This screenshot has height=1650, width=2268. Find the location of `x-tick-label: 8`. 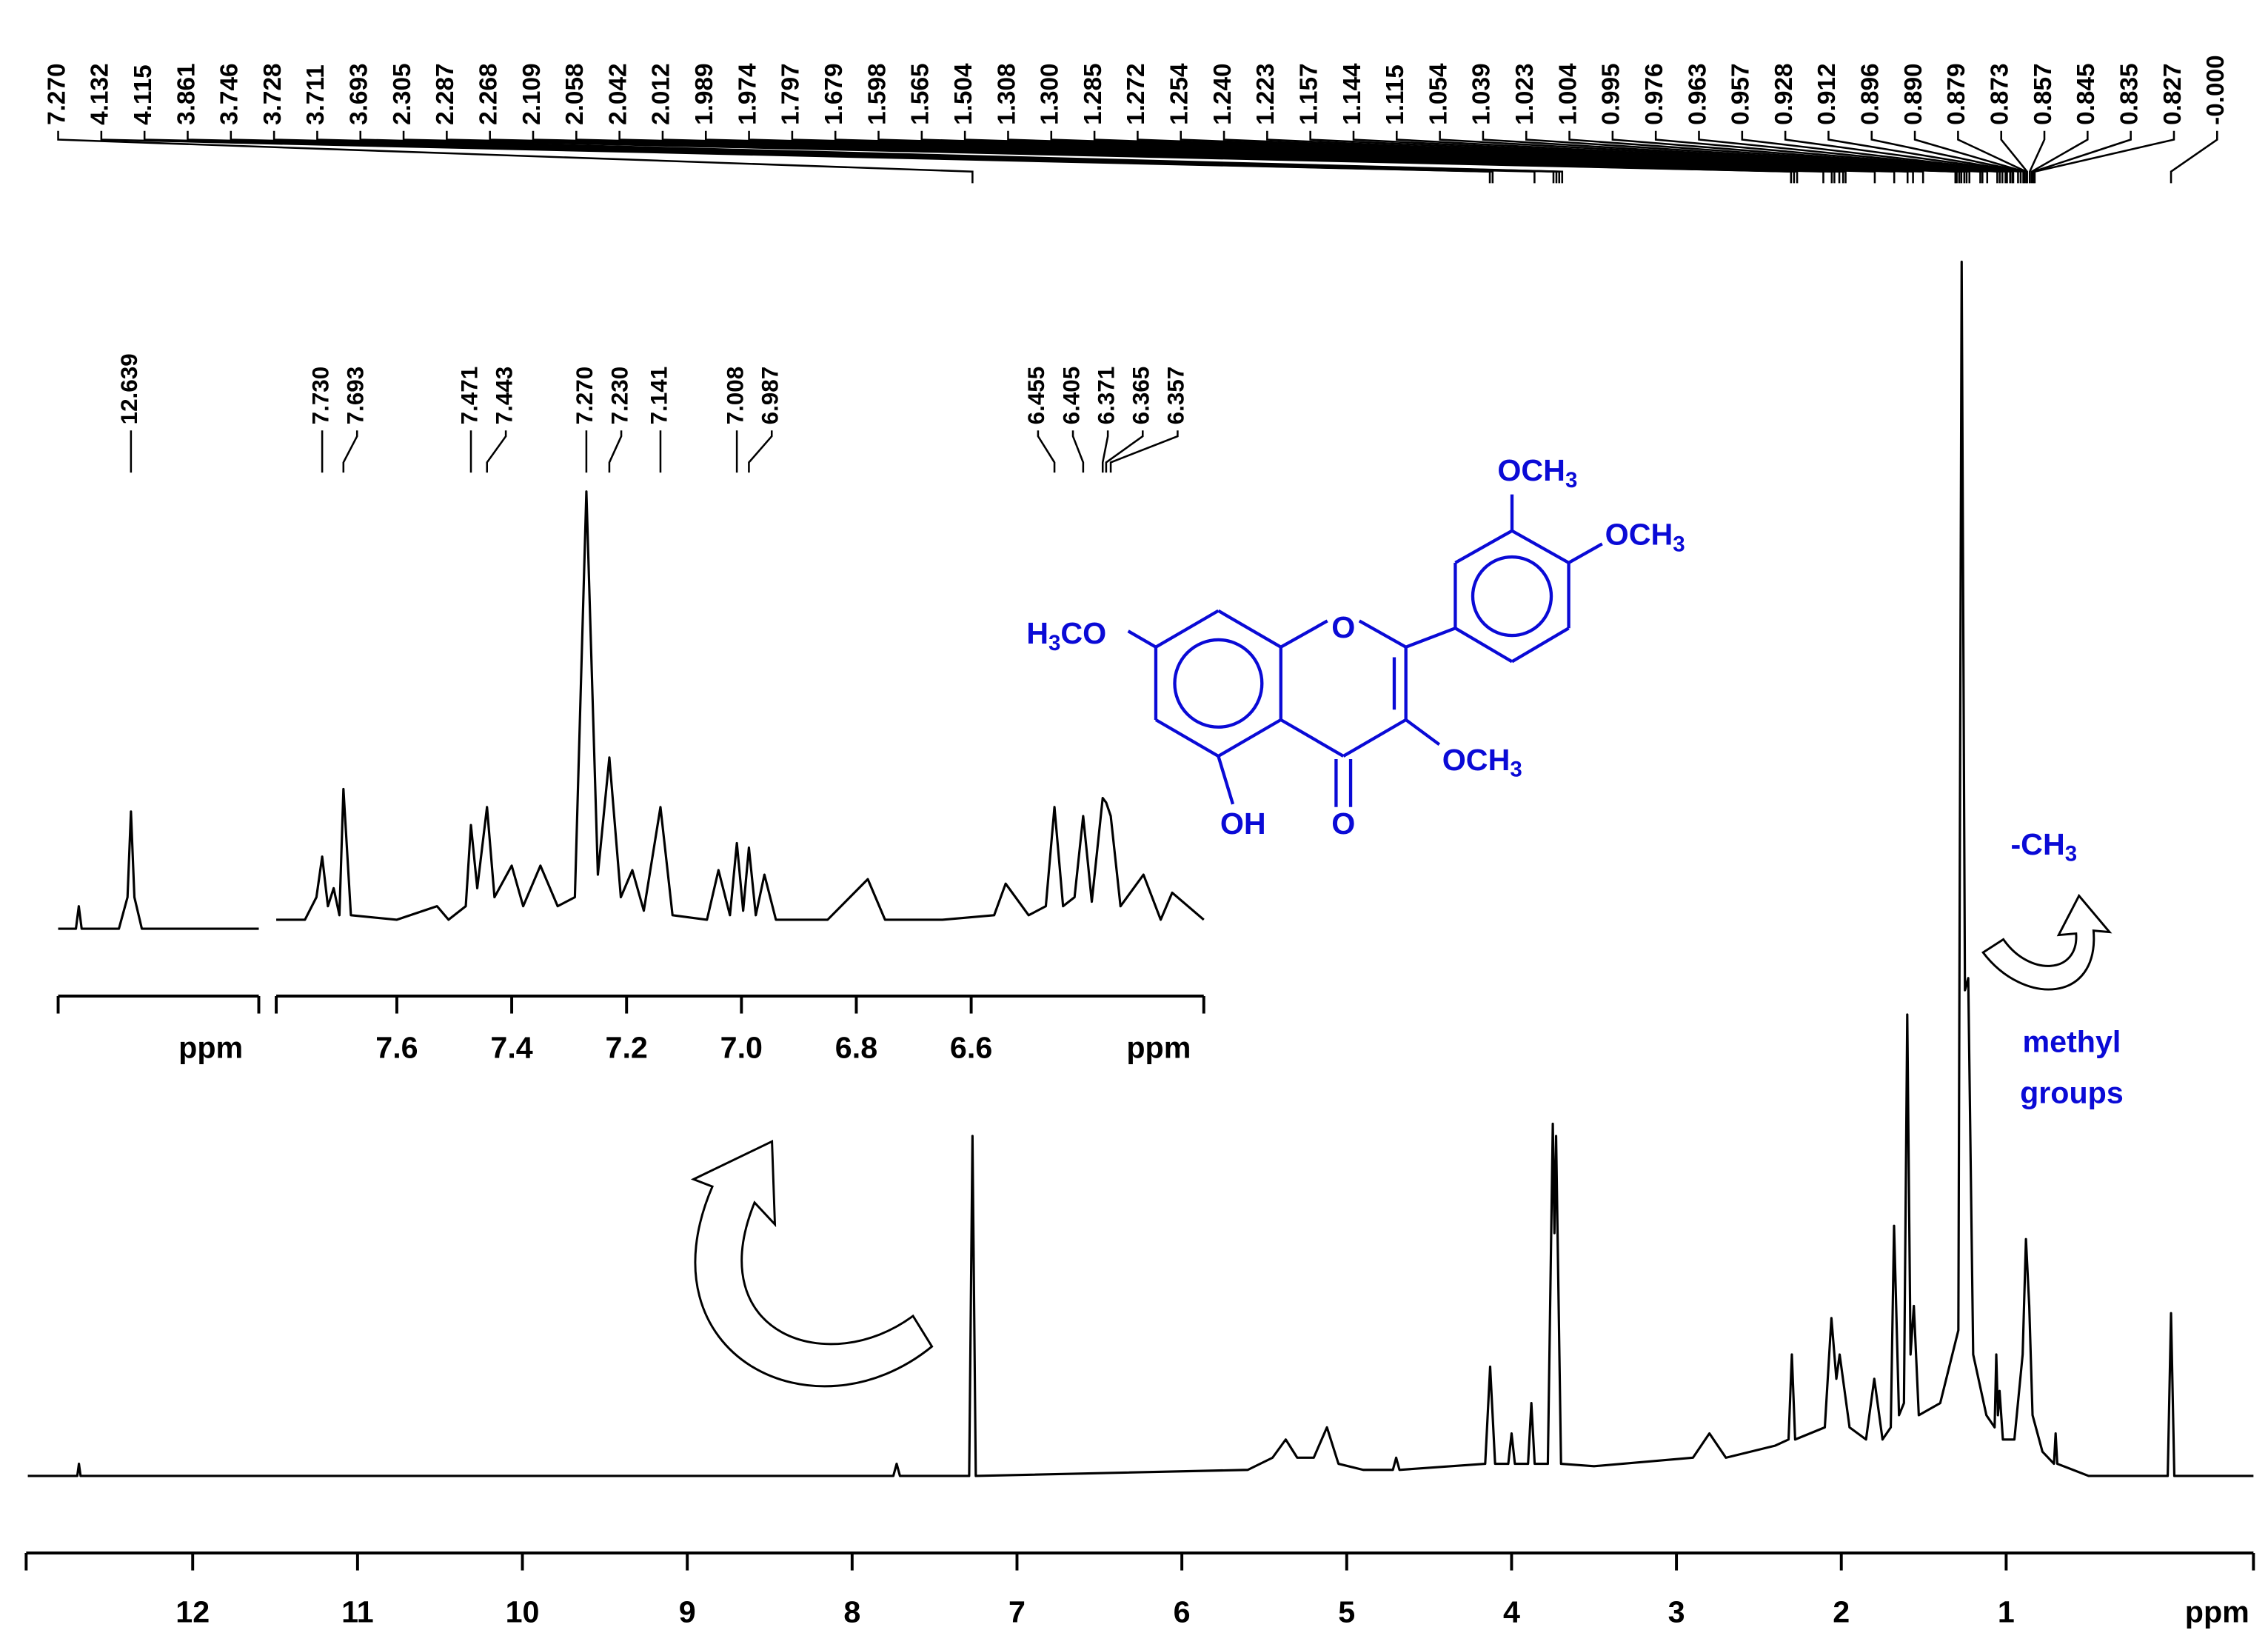

x-tick-label: 8 is located at coordinates (851, 1611).